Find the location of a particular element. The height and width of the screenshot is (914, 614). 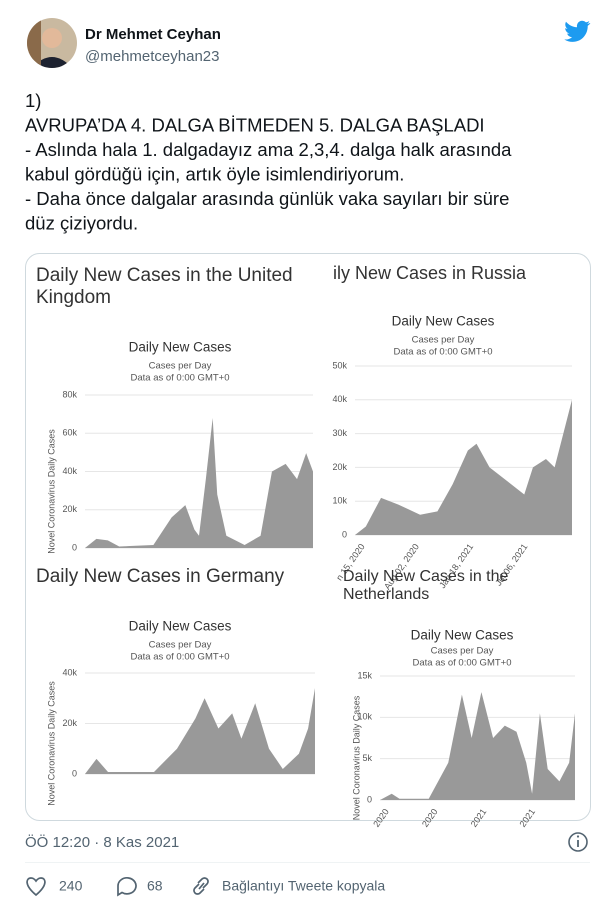

tweet-line: düz çiziyordu. is located at coordinates (81, 222).